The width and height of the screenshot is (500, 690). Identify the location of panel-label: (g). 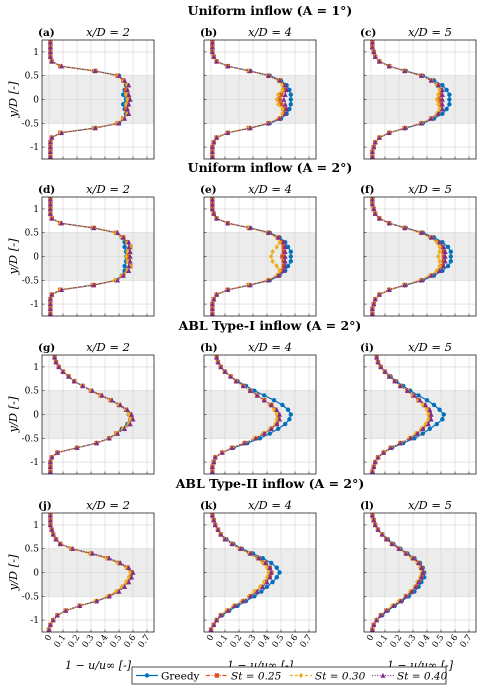
(46, 348).